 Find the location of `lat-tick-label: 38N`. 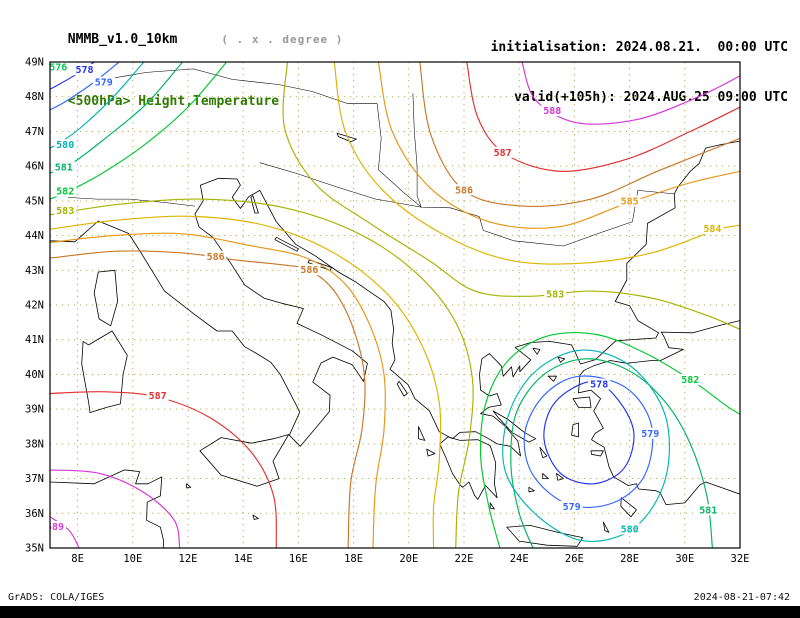

lat-tick-label: 38N is located at coordinates (34, 444).